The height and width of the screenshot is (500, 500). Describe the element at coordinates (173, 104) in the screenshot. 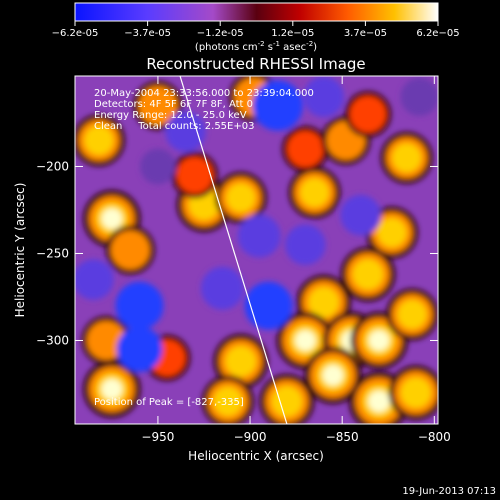

I see `annotation-detectors: Detectors: 4F 5F 6F 7F 8F, Att 0` at that location.